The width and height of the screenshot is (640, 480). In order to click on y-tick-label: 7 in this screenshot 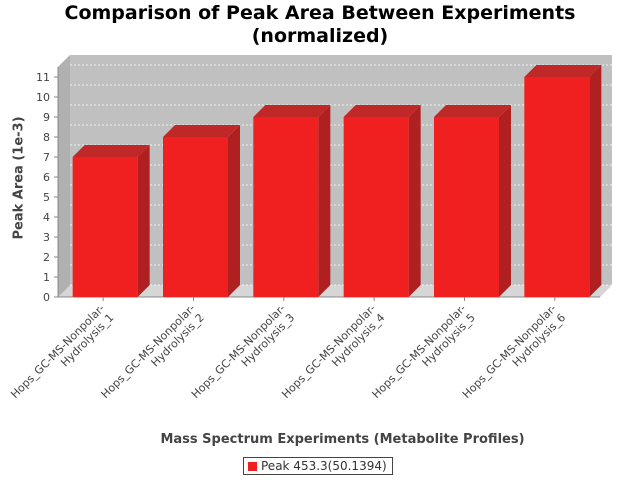, I will do `click(46, 157)`.